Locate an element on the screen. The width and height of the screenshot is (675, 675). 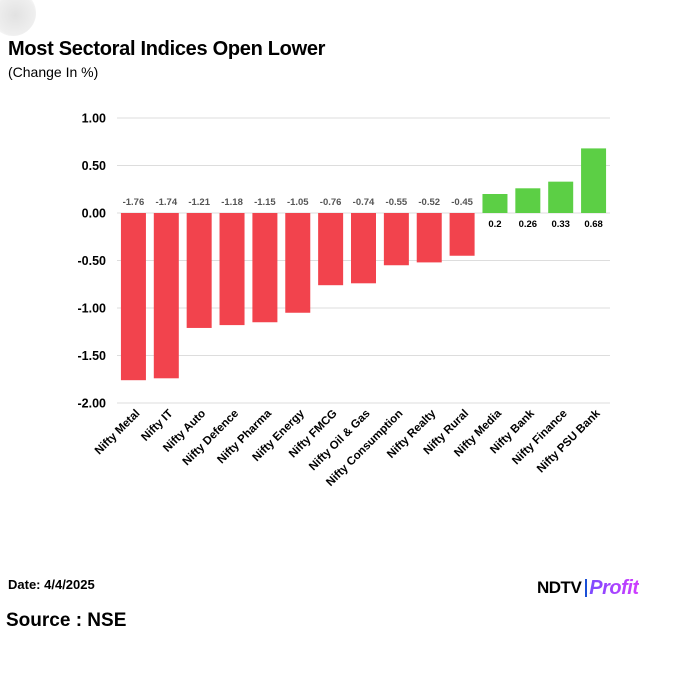
data-label: -1.76 is located at coordinates (134, 202).